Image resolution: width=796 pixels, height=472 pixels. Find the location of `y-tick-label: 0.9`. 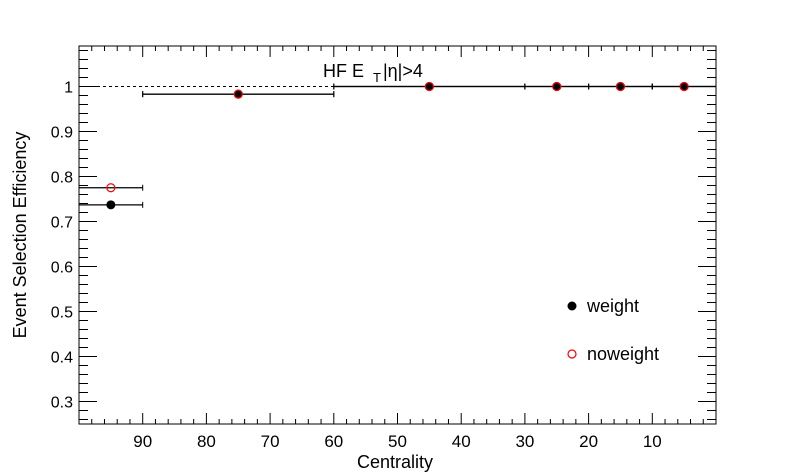

y-tick-label: 0.9 is located at coordinates (62, 133).